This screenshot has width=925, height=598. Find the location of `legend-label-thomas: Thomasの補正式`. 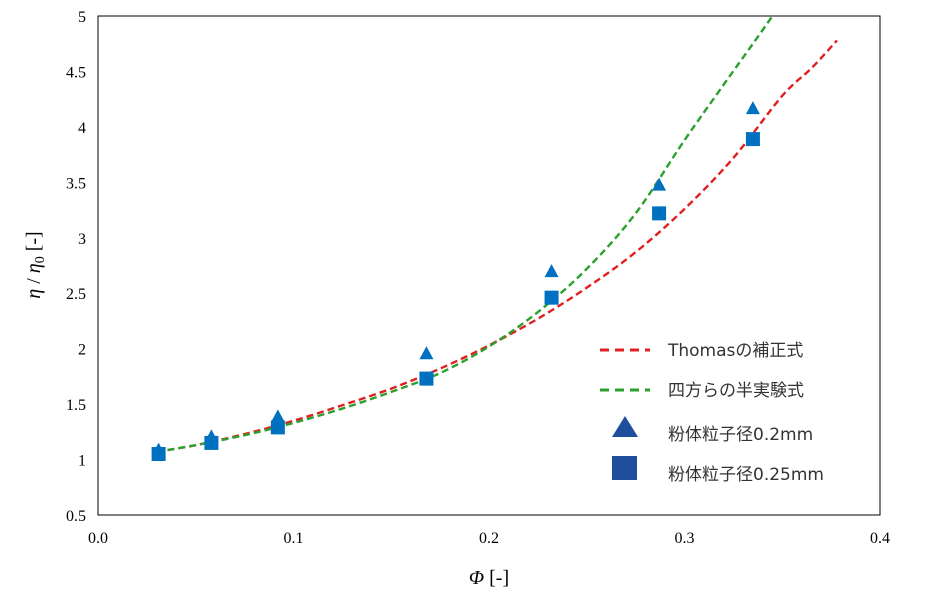

legend-label-thomas: Thomasの補正式 is located at coordinates (735, 351).